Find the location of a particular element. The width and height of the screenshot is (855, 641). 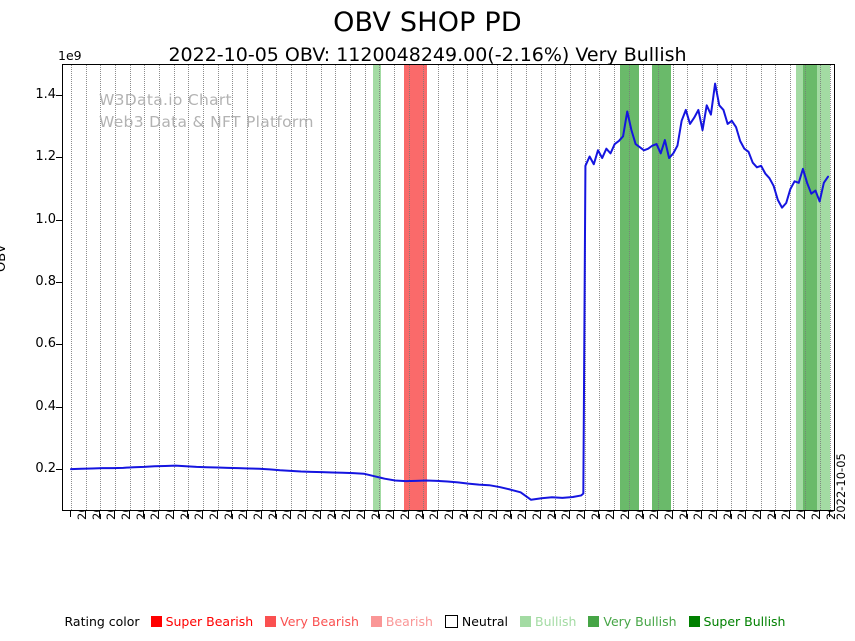

legend-item-very-bearish: Very Bearish is located at coordinates (312, 621).